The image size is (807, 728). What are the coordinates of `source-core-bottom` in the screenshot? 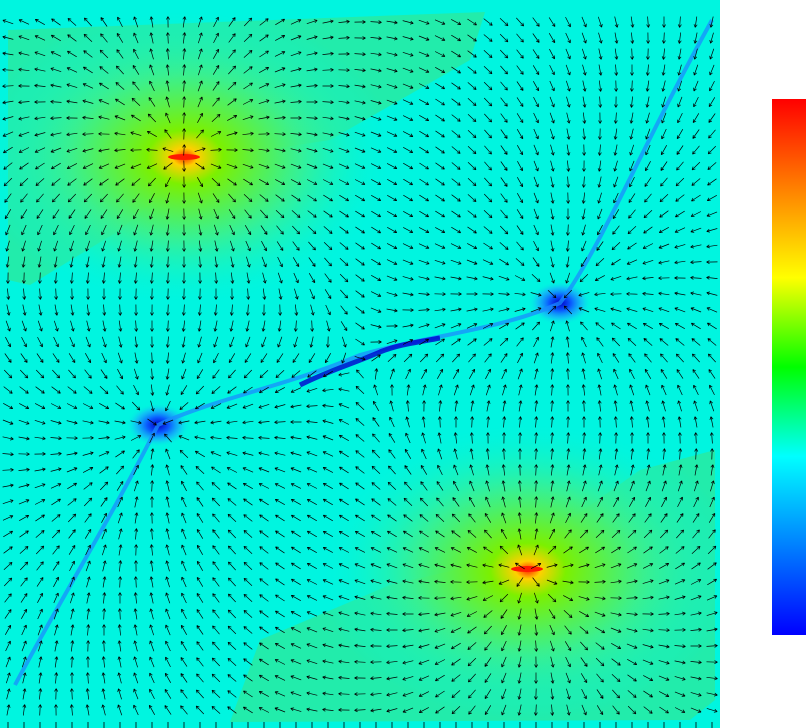 It's located at (527, 569).